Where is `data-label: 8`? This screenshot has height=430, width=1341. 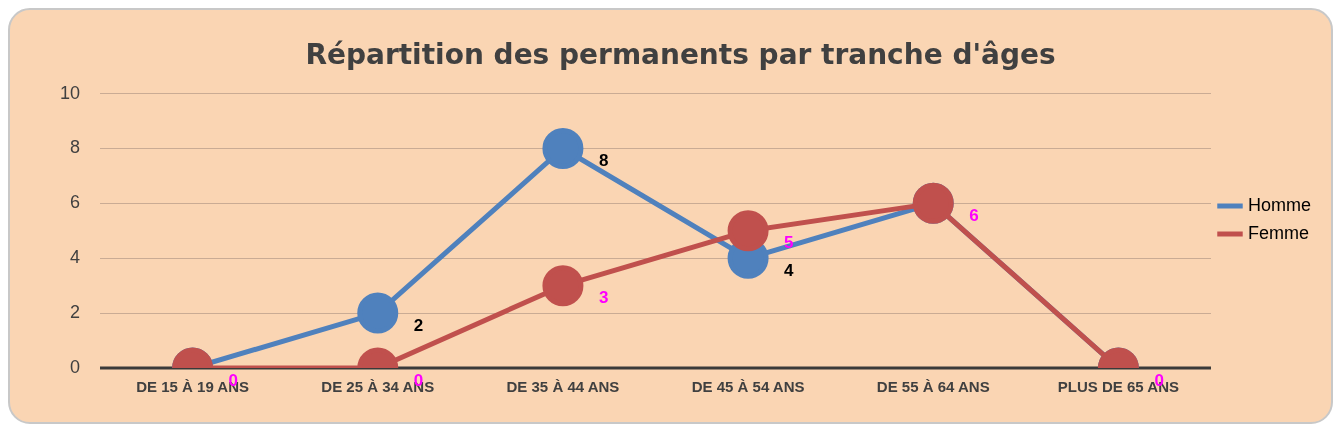 data-label: 8 is located at coordinates (603, 161).